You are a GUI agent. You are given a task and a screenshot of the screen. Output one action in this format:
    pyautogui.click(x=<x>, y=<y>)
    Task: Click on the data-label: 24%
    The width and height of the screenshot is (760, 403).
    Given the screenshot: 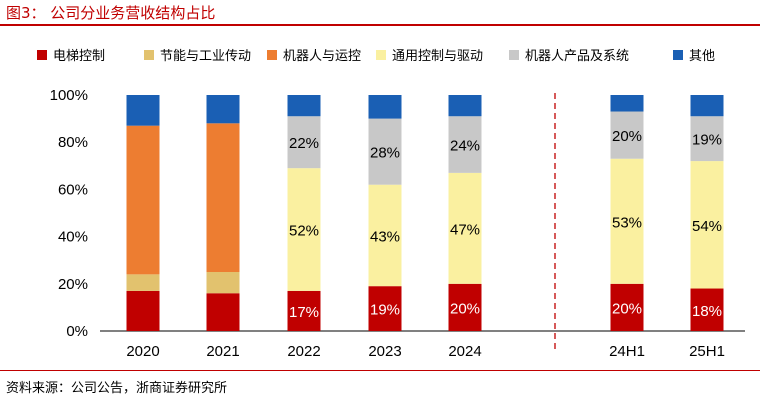 What is the action you would take?
    pyautogui.click(x=465, y=146)
    